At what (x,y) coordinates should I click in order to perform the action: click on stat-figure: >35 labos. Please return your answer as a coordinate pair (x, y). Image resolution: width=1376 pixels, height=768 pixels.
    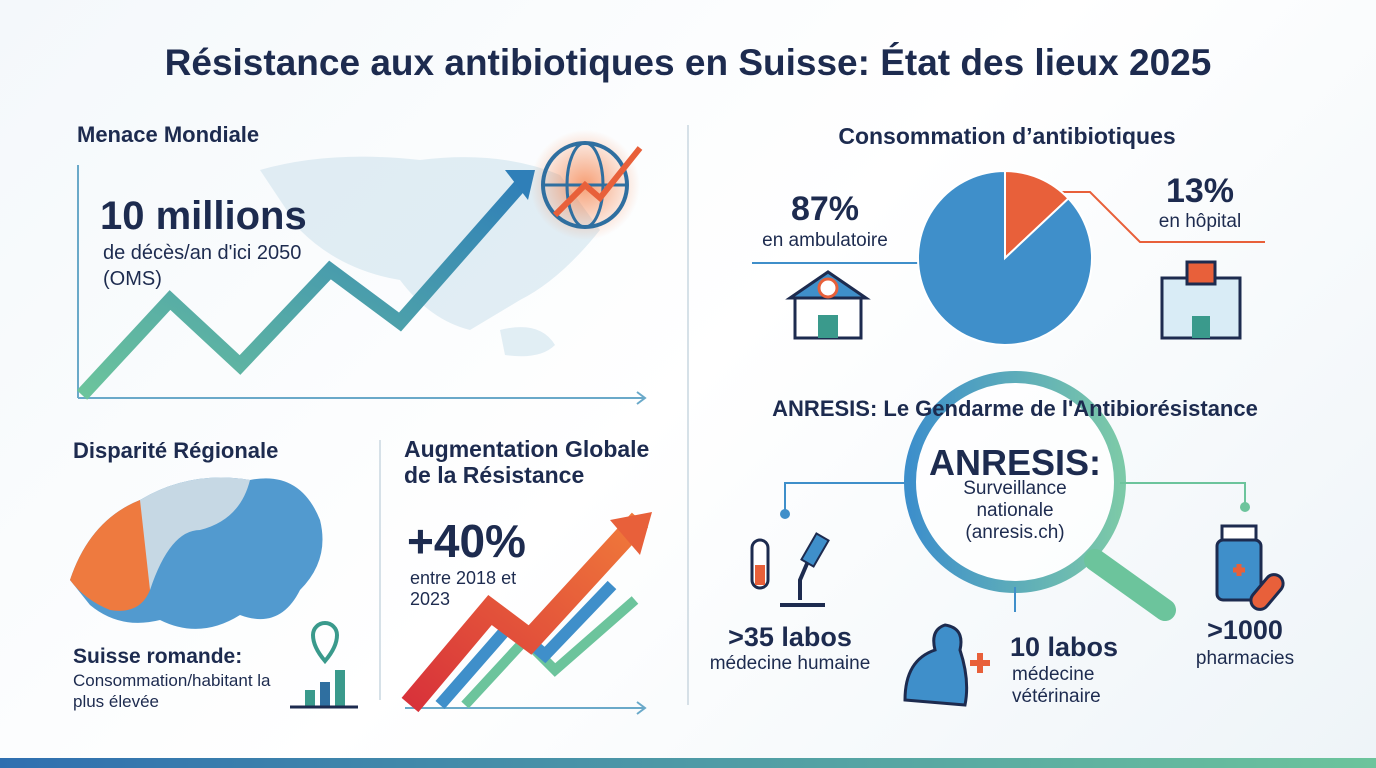
    Looking at the image, I should click on (790, 637).